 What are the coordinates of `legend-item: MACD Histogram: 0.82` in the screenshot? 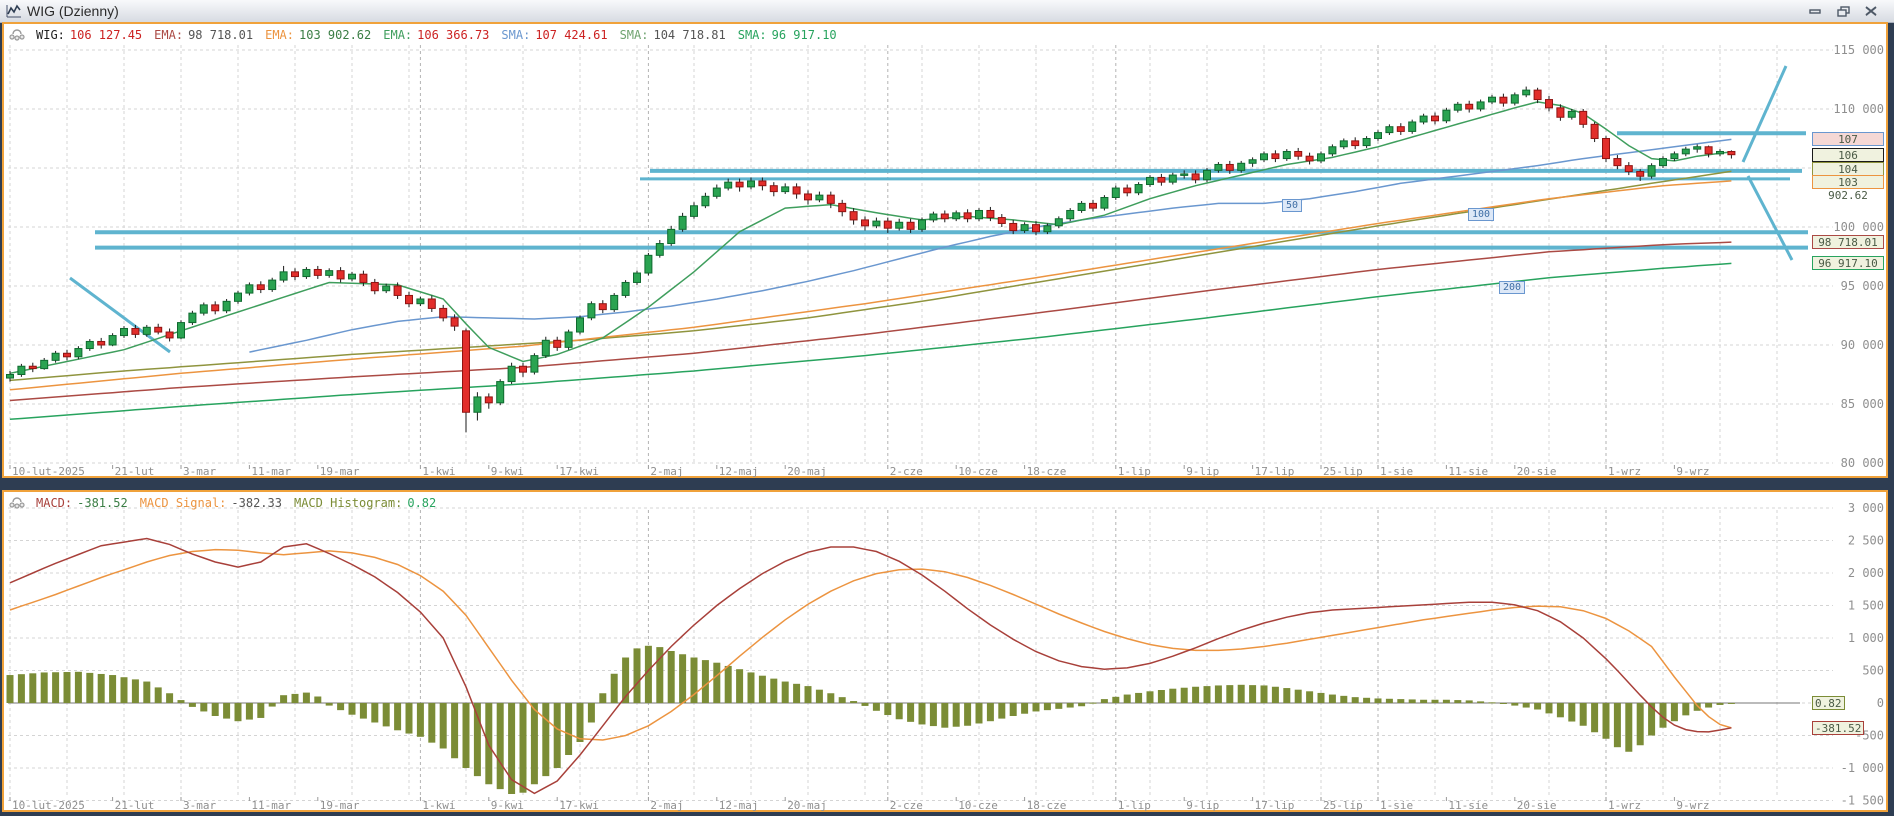 It's located at (365, 503).